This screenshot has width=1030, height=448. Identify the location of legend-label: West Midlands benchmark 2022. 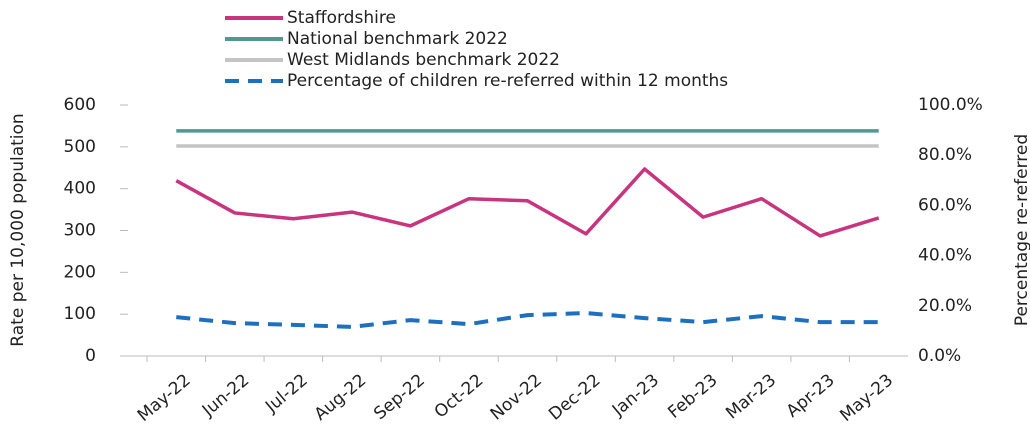
(423, 60).